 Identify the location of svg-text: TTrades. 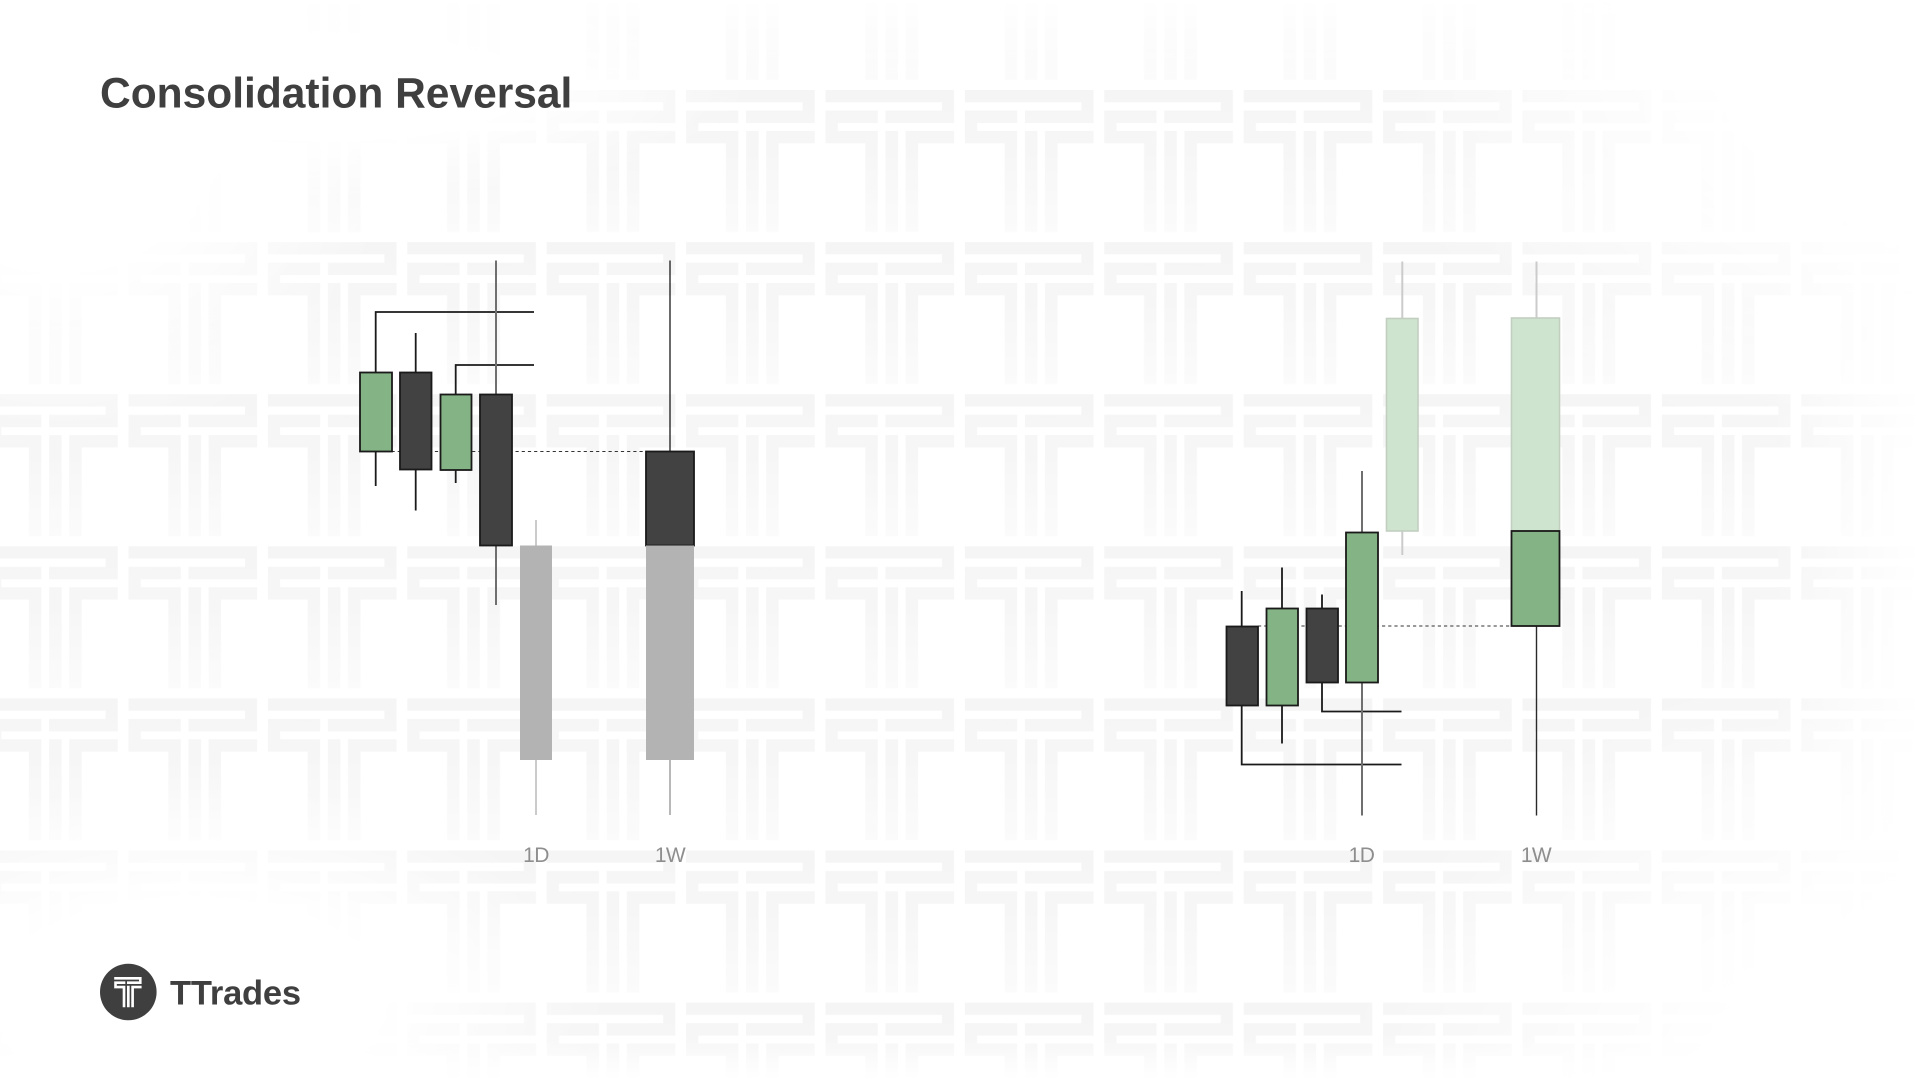
(235, 993).